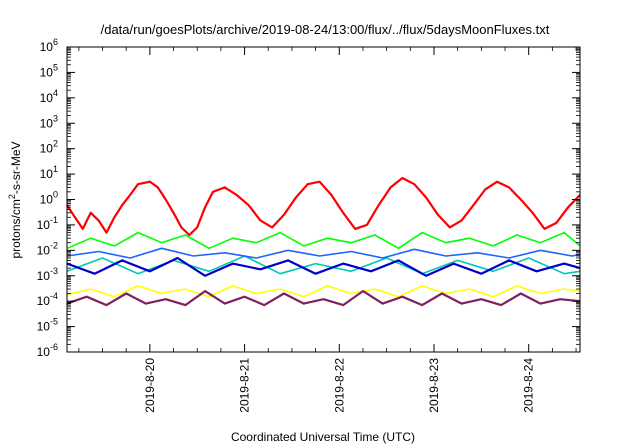 This screenshot has height=448, width=640. Describe the element at coordinates (434, 385) in the screenshot. I see `x-tick-label: 2019-8-23` at that location.